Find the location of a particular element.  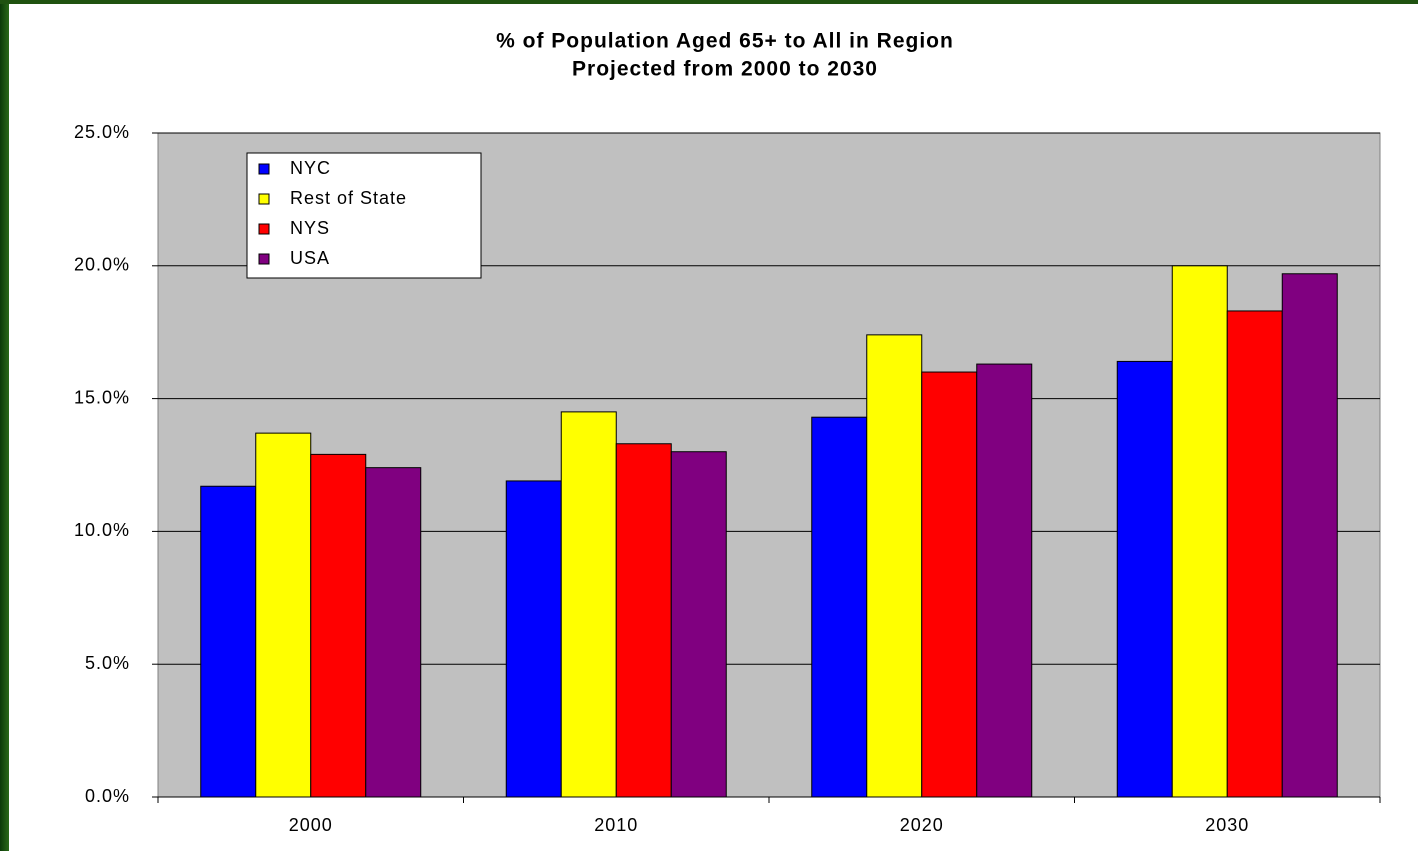

y-tick-label: 25.0% is located at coordinates (102, 132).